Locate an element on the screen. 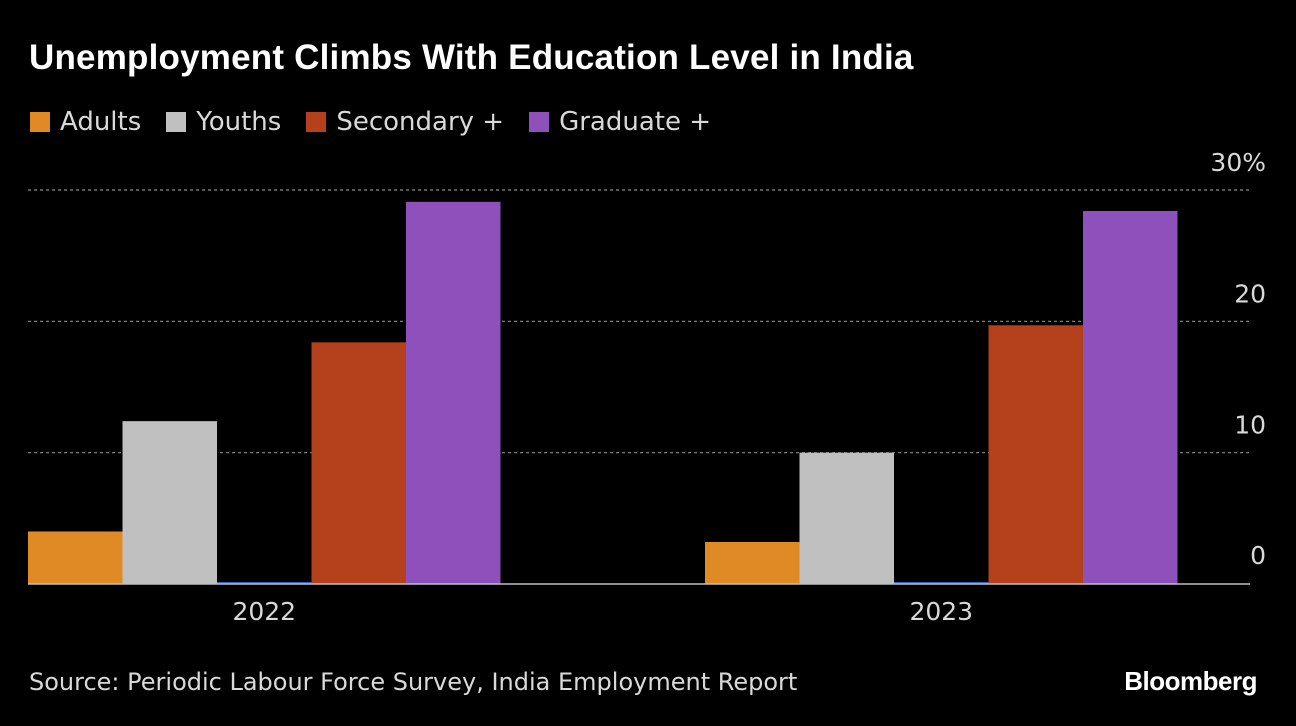  bloomberg-logo: Bloomberg is located at coordinates (1190, 681).